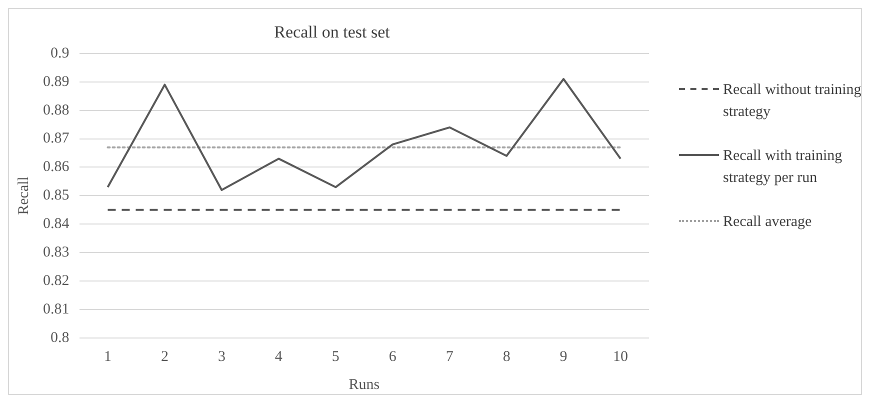 The image size is (870, 403). Describe the element at coordinates (56, 138) in the screenshot. I see `y-tick-label: 0.87` at that location.